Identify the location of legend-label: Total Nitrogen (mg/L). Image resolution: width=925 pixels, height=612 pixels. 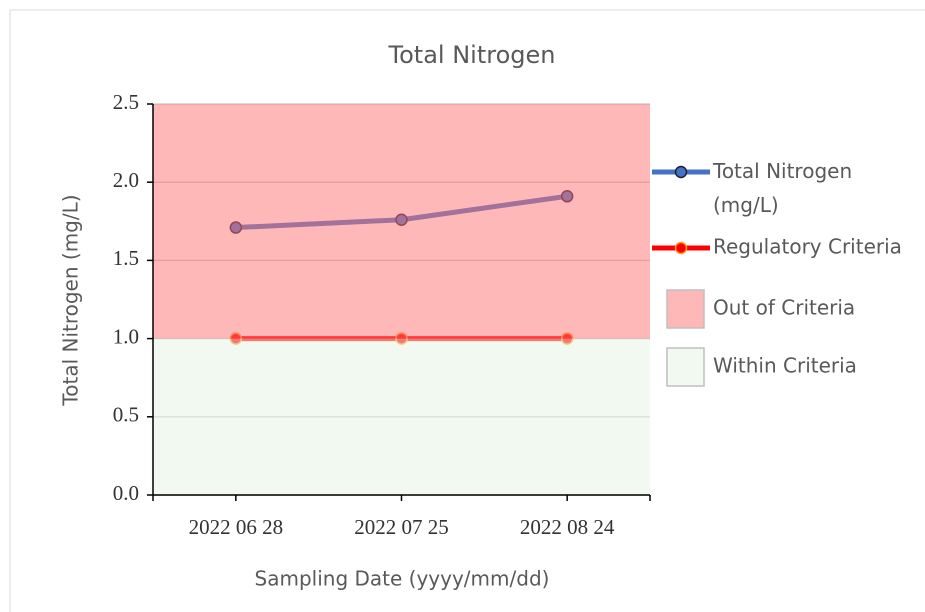
(785, 188).